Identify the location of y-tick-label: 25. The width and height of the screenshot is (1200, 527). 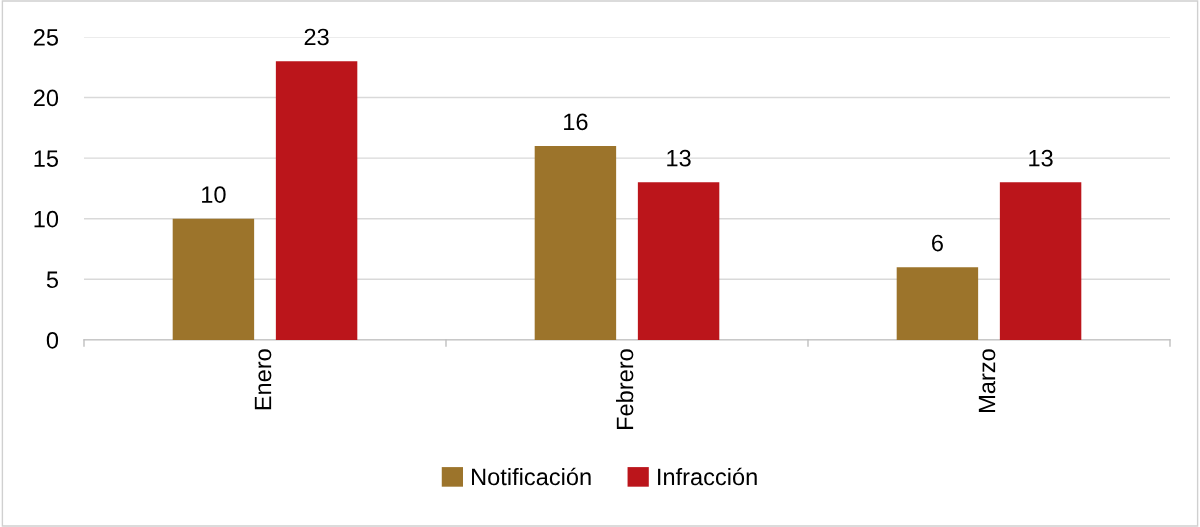
(46, 37).